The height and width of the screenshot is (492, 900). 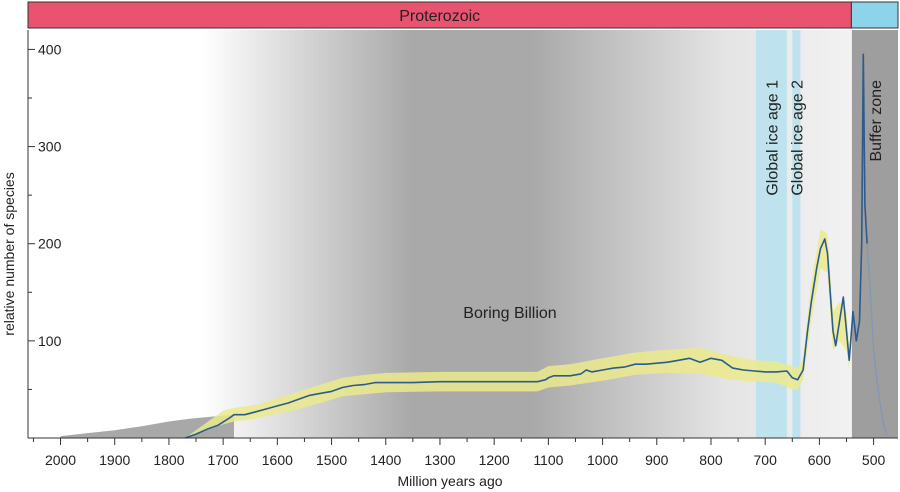 What do you see at coordinates (797, 138) in the screenshot?
I see `ice-age-2-label: Global ice age 2` at bounding box center [797, 138].